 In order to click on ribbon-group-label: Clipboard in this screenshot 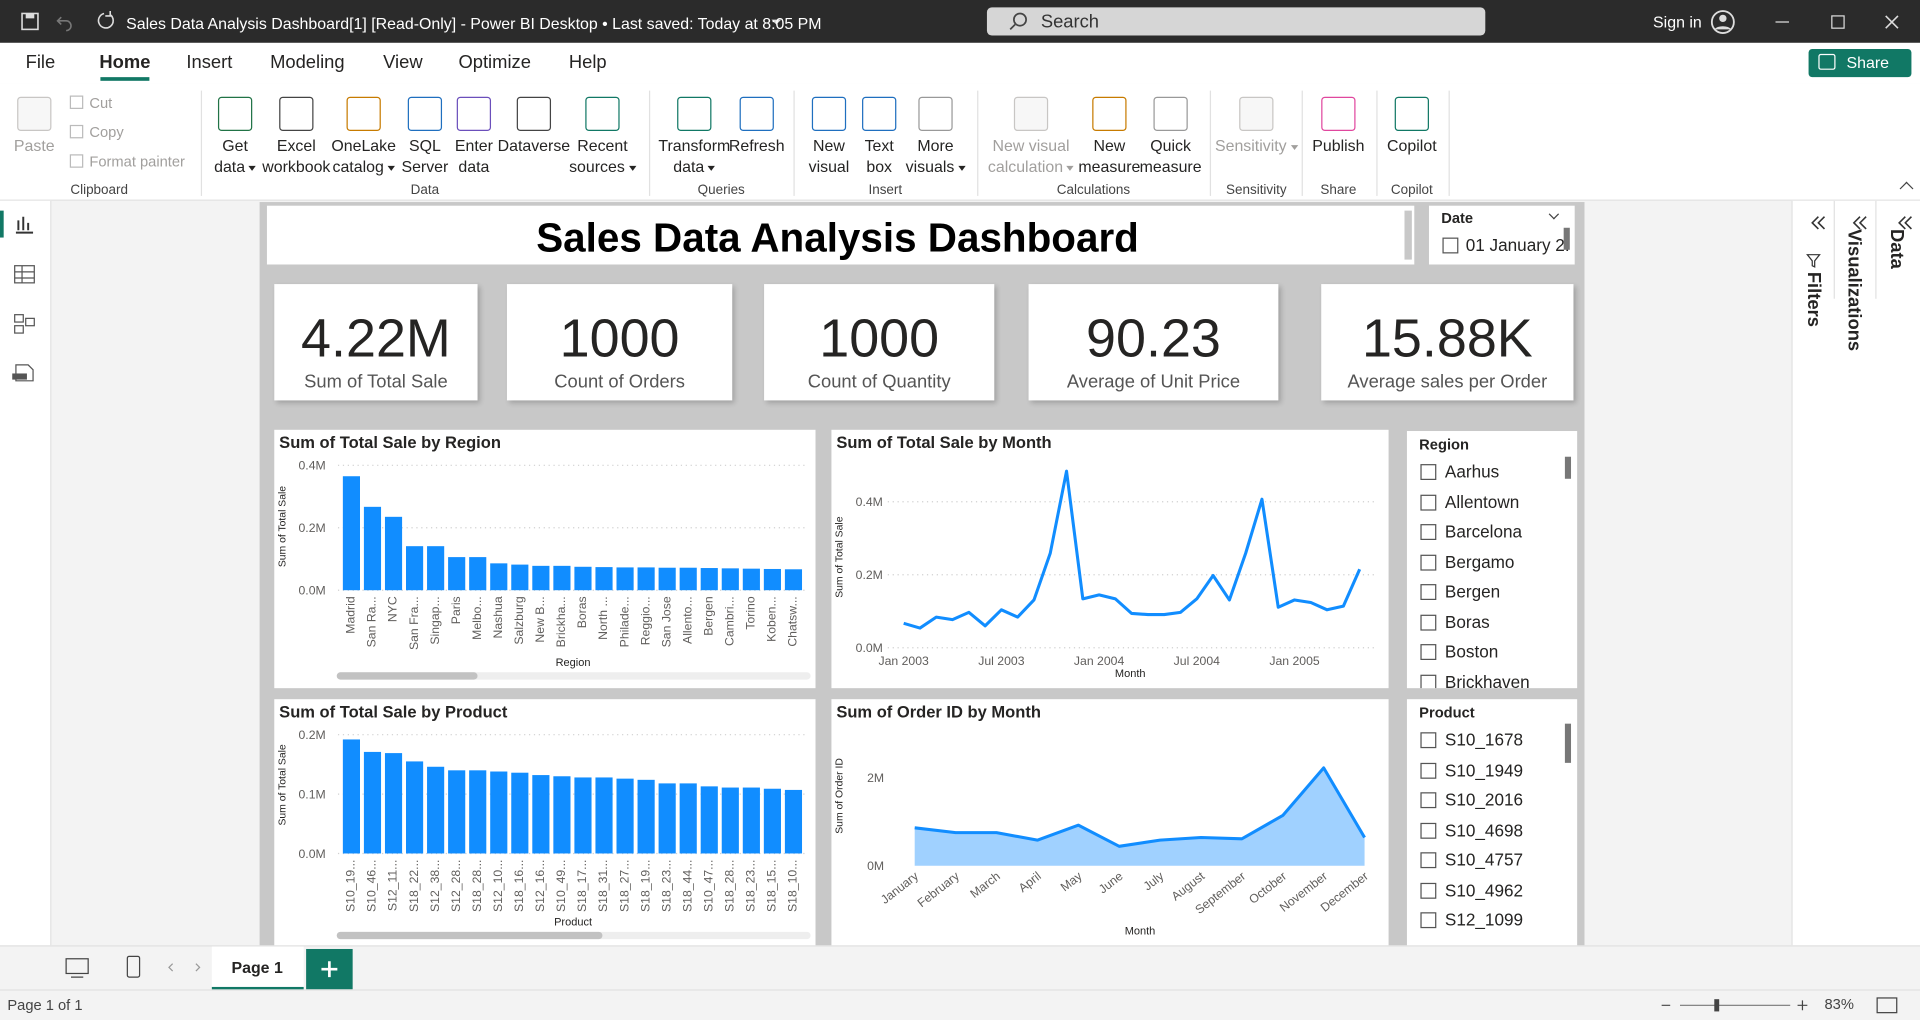, I will do `click(99, 190)`.